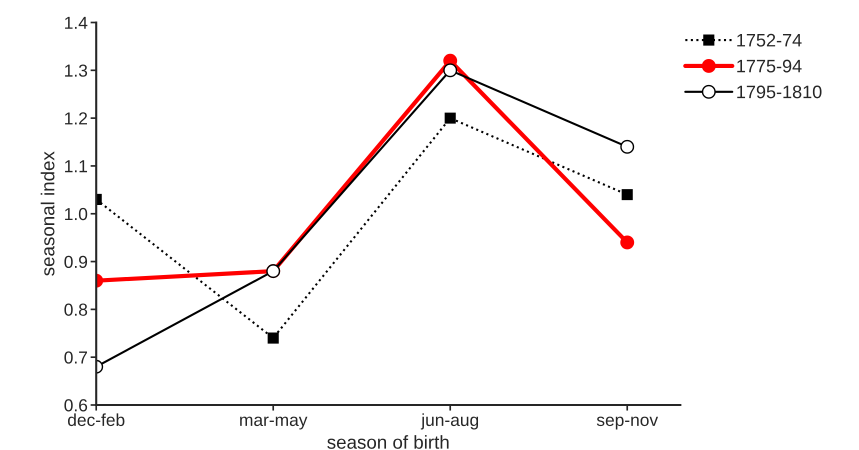  I want to click on x-tick-label: dec-feb, so click(96, 419).